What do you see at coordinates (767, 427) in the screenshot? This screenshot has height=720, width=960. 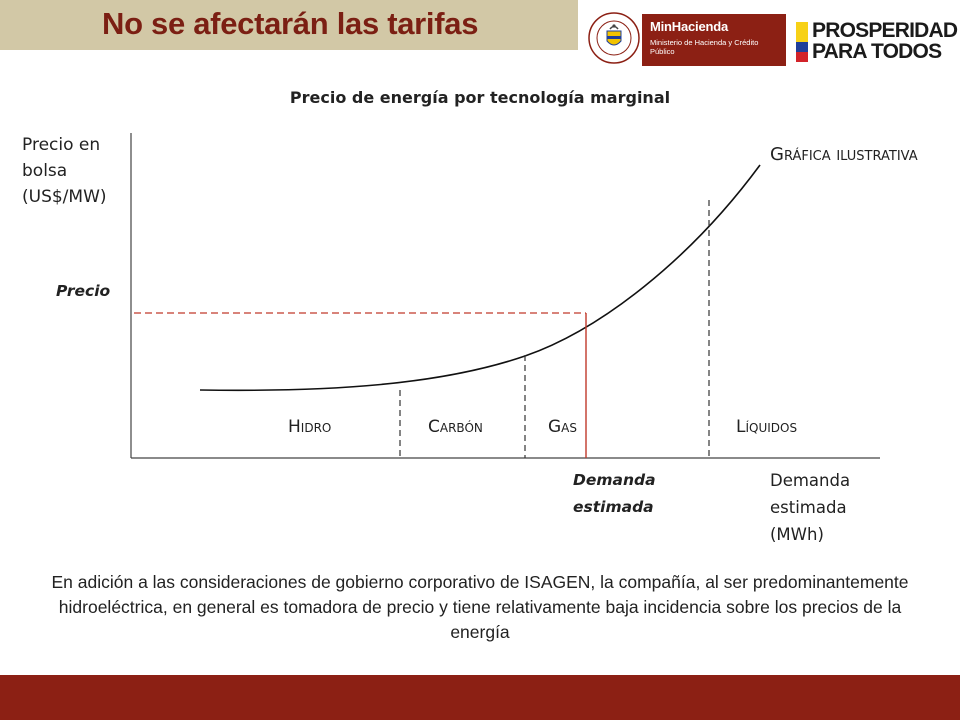 I see `tech-label-liquidos: Líquidos` at bounding box center [767, 427].